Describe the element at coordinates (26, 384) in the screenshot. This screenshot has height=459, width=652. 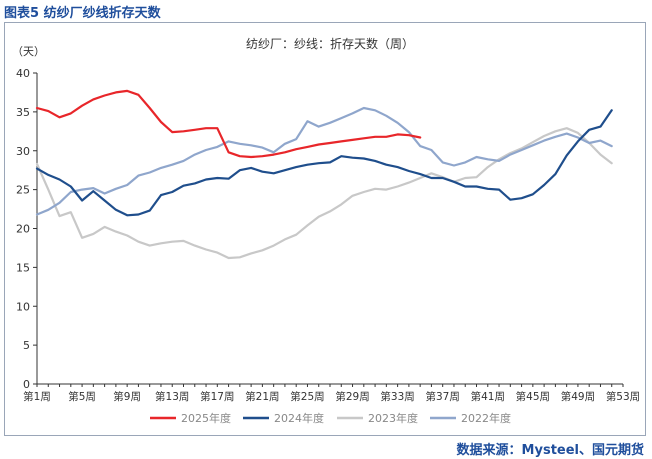
I see `y-tick-label: 0` at that location.